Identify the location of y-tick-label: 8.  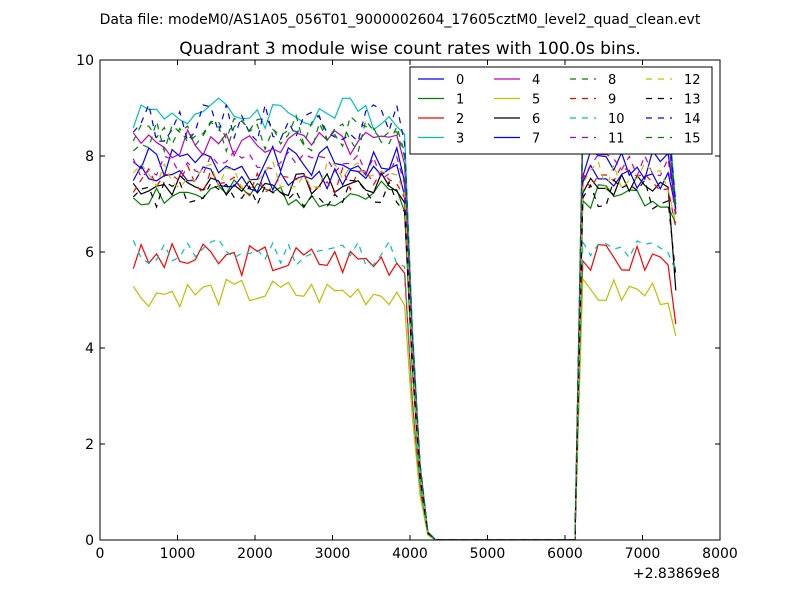
(89, 157).